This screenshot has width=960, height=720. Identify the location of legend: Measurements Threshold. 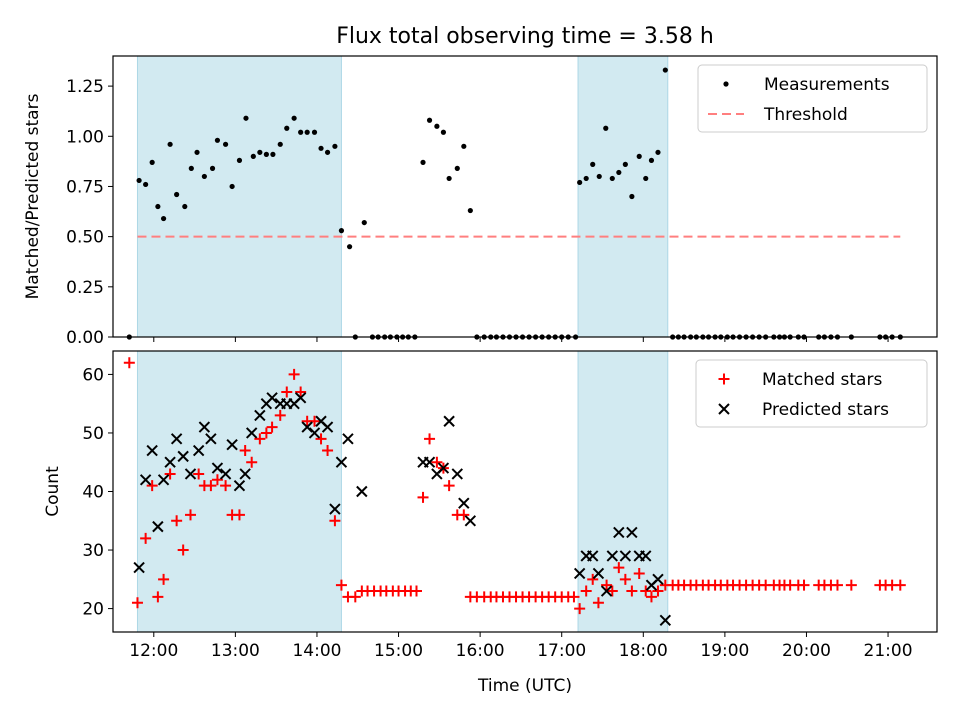
(812, 98).